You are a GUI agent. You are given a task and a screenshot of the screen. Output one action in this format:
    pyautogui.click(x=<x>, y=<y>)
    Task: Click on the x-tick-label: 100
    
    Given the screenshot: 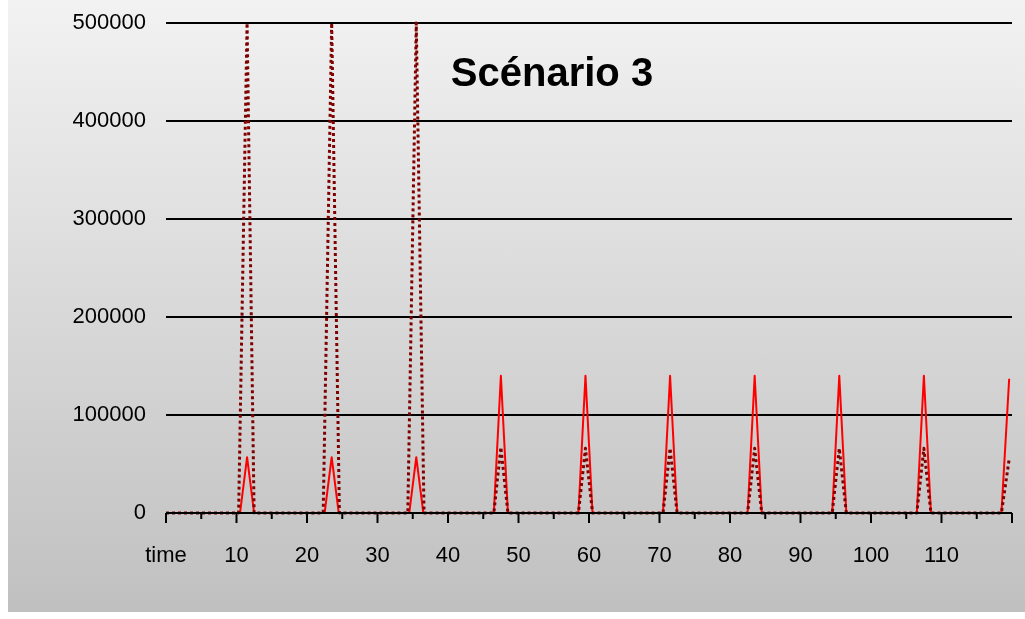 What is the action you would take?
    pyautogui.click(x=871, y=554)
    